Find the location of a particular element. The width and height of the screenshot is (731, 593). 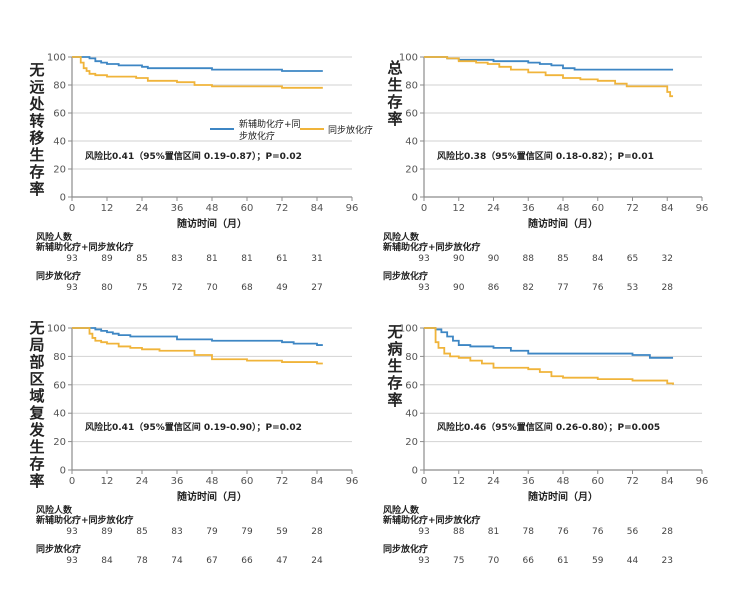

legend-swatch-series2 is located at coordinates (312, 129).